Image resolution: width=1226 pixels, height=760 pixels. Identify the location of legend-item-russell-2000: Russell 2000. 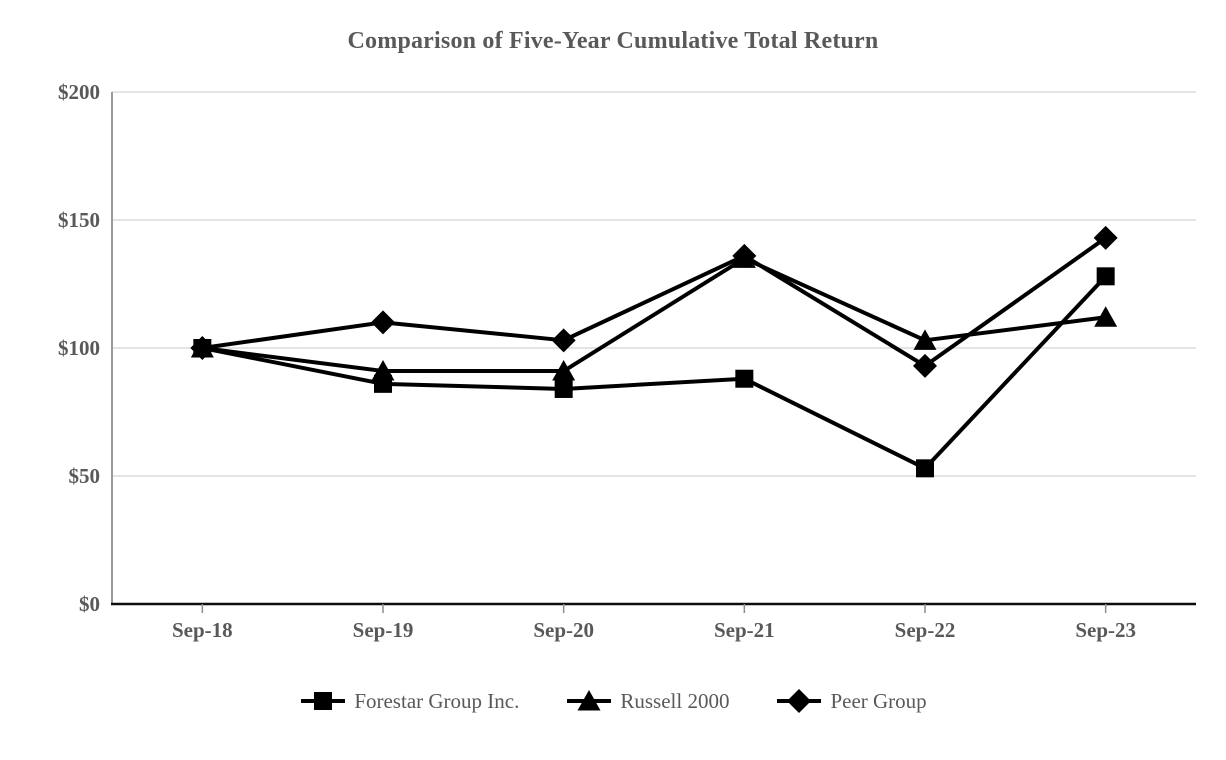
(647, 701).